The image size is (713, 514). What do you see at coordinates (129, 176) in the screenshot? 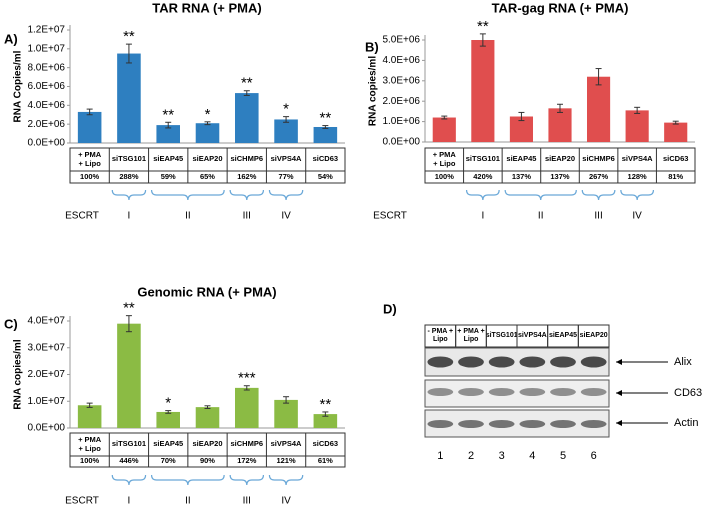
I see `cell-label: 288%` at bounding box center [129, 176].